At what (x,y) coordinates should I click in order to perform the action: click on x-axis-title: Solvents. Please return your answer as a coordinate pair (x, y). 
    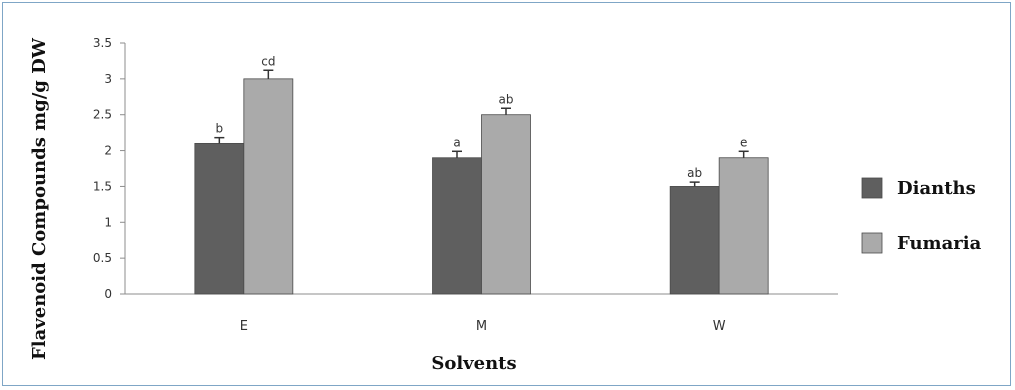
    Looking at the image, I should click on (473, 363).